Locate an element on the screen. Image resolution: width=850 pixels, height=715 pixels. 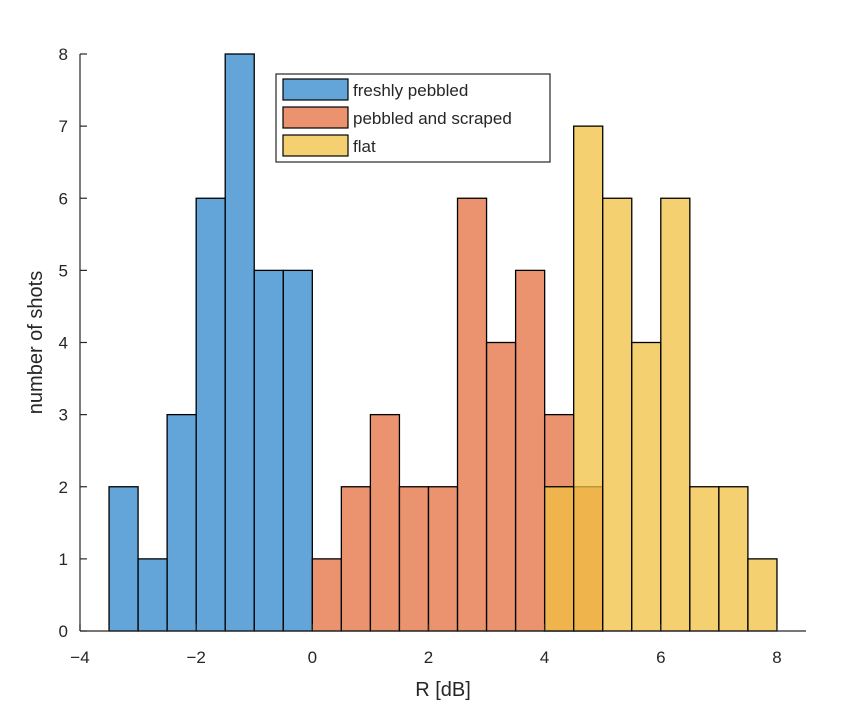
x-tick-label: −2 is located at coordinates (195, 657).